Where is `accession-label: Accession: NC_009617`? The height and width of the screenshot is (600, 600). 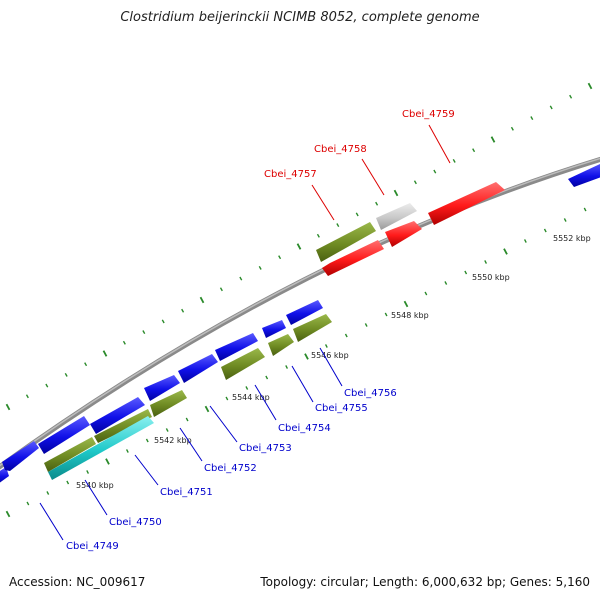
accession-label: Accession: NC_009617 is located at coordinates (77, 582).